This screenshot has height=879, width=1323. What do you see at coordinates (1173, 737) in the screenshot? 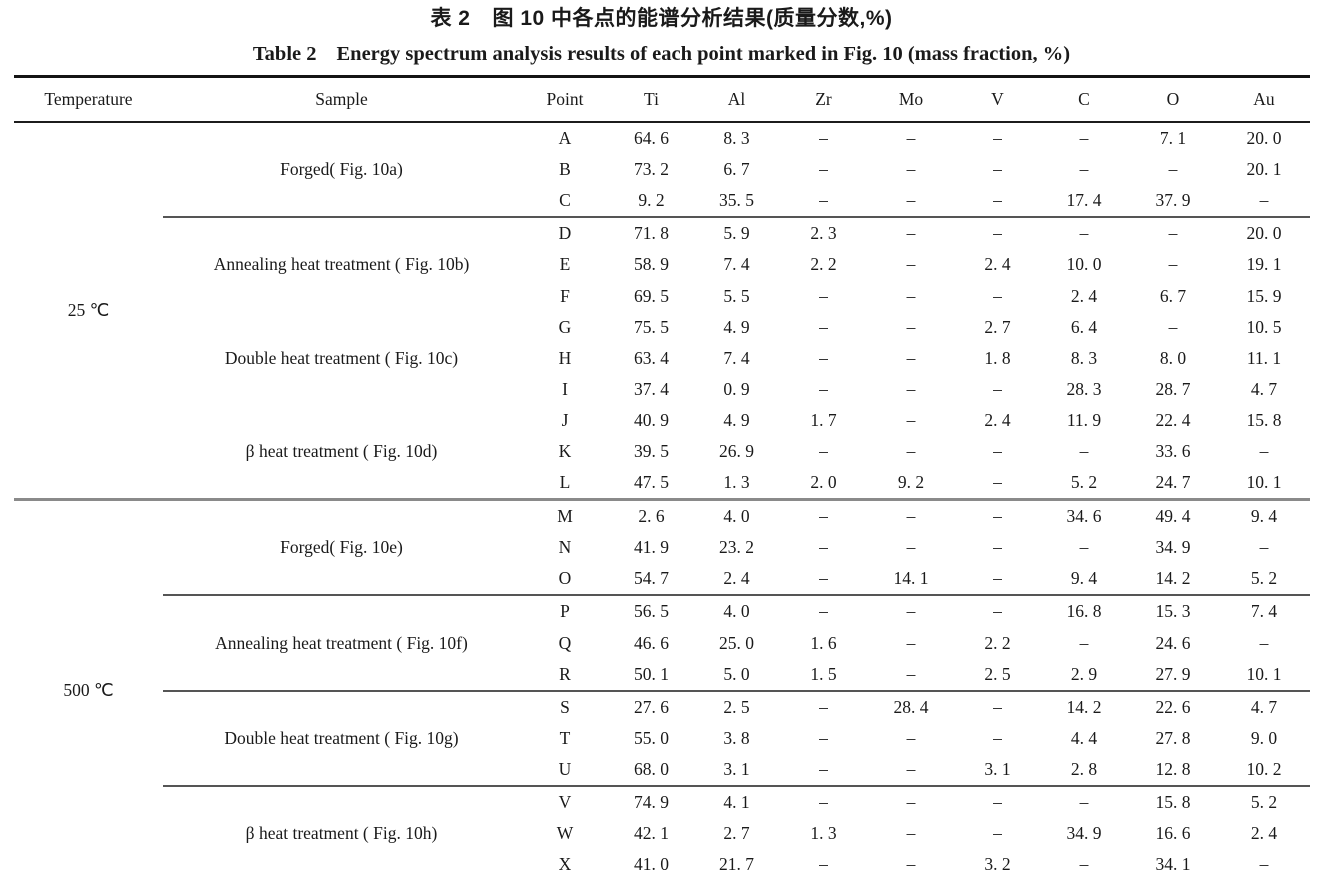
I see `value-cell: 27. 8` at bounding box center [1173, 737].